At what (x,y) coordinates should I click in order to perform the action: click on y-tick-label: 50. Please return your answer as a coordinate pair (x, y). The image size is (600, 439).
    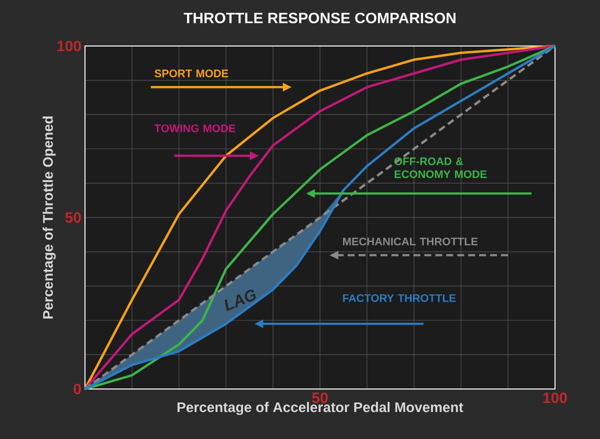
    Looking at the image, I should click on (73, 217).